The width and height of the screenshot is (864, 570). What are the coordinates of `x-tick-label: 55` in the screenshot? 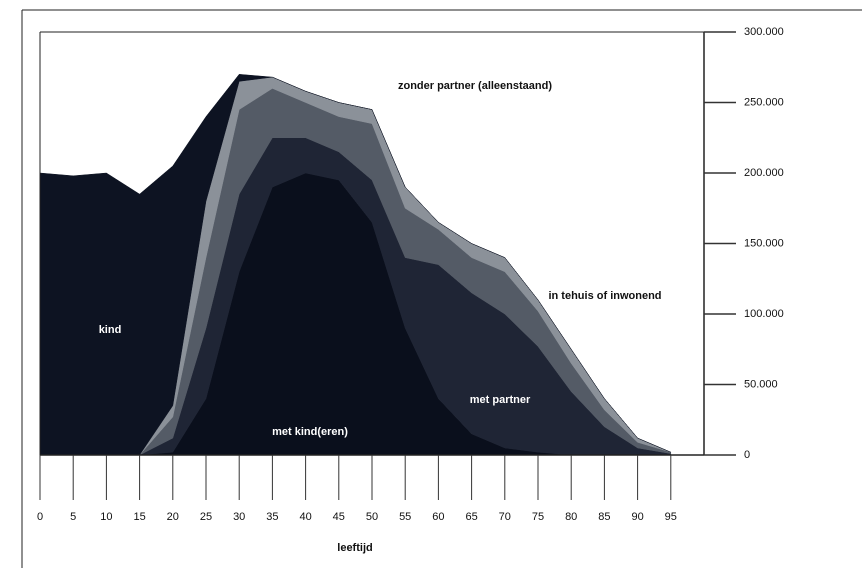 It's located at (405, 517).